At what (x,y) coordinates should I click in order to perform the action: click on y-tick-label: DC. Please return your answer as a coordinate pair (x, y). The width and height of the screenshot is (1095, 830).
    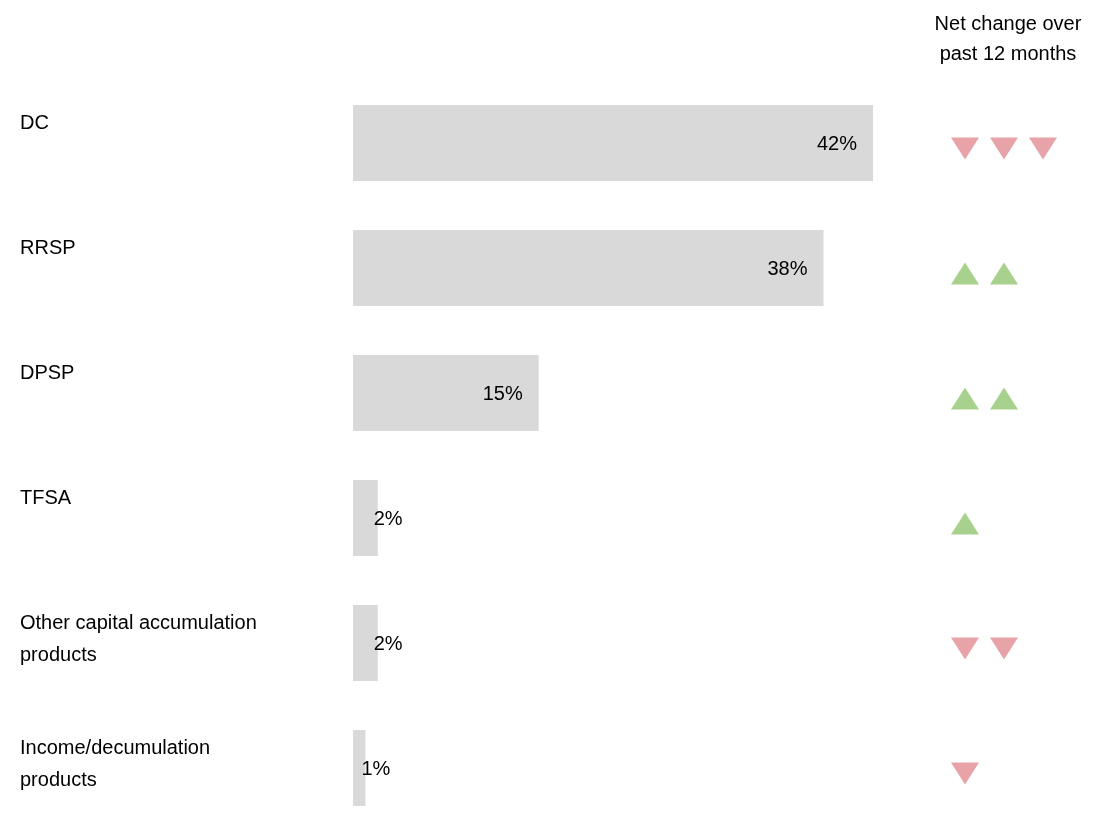
    Looking at the image, I should click on (34, 121).